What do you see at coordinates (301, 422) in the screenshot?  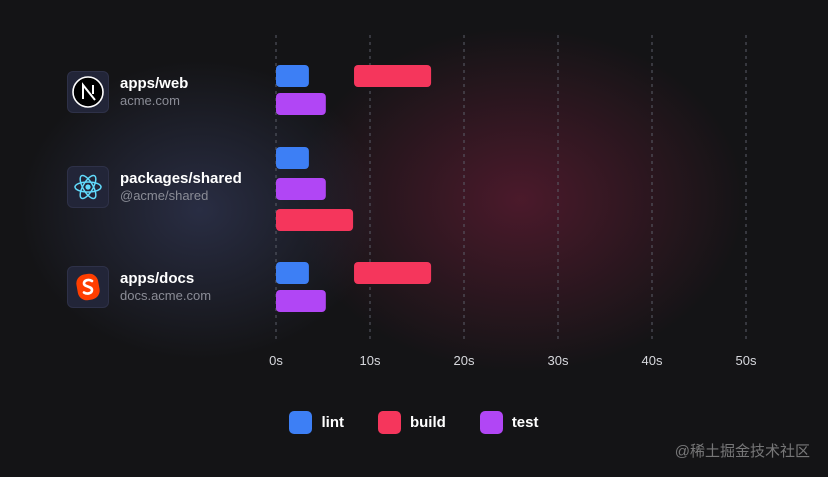 I see `legend-swatch-lint` at bounding box center [301, 422].